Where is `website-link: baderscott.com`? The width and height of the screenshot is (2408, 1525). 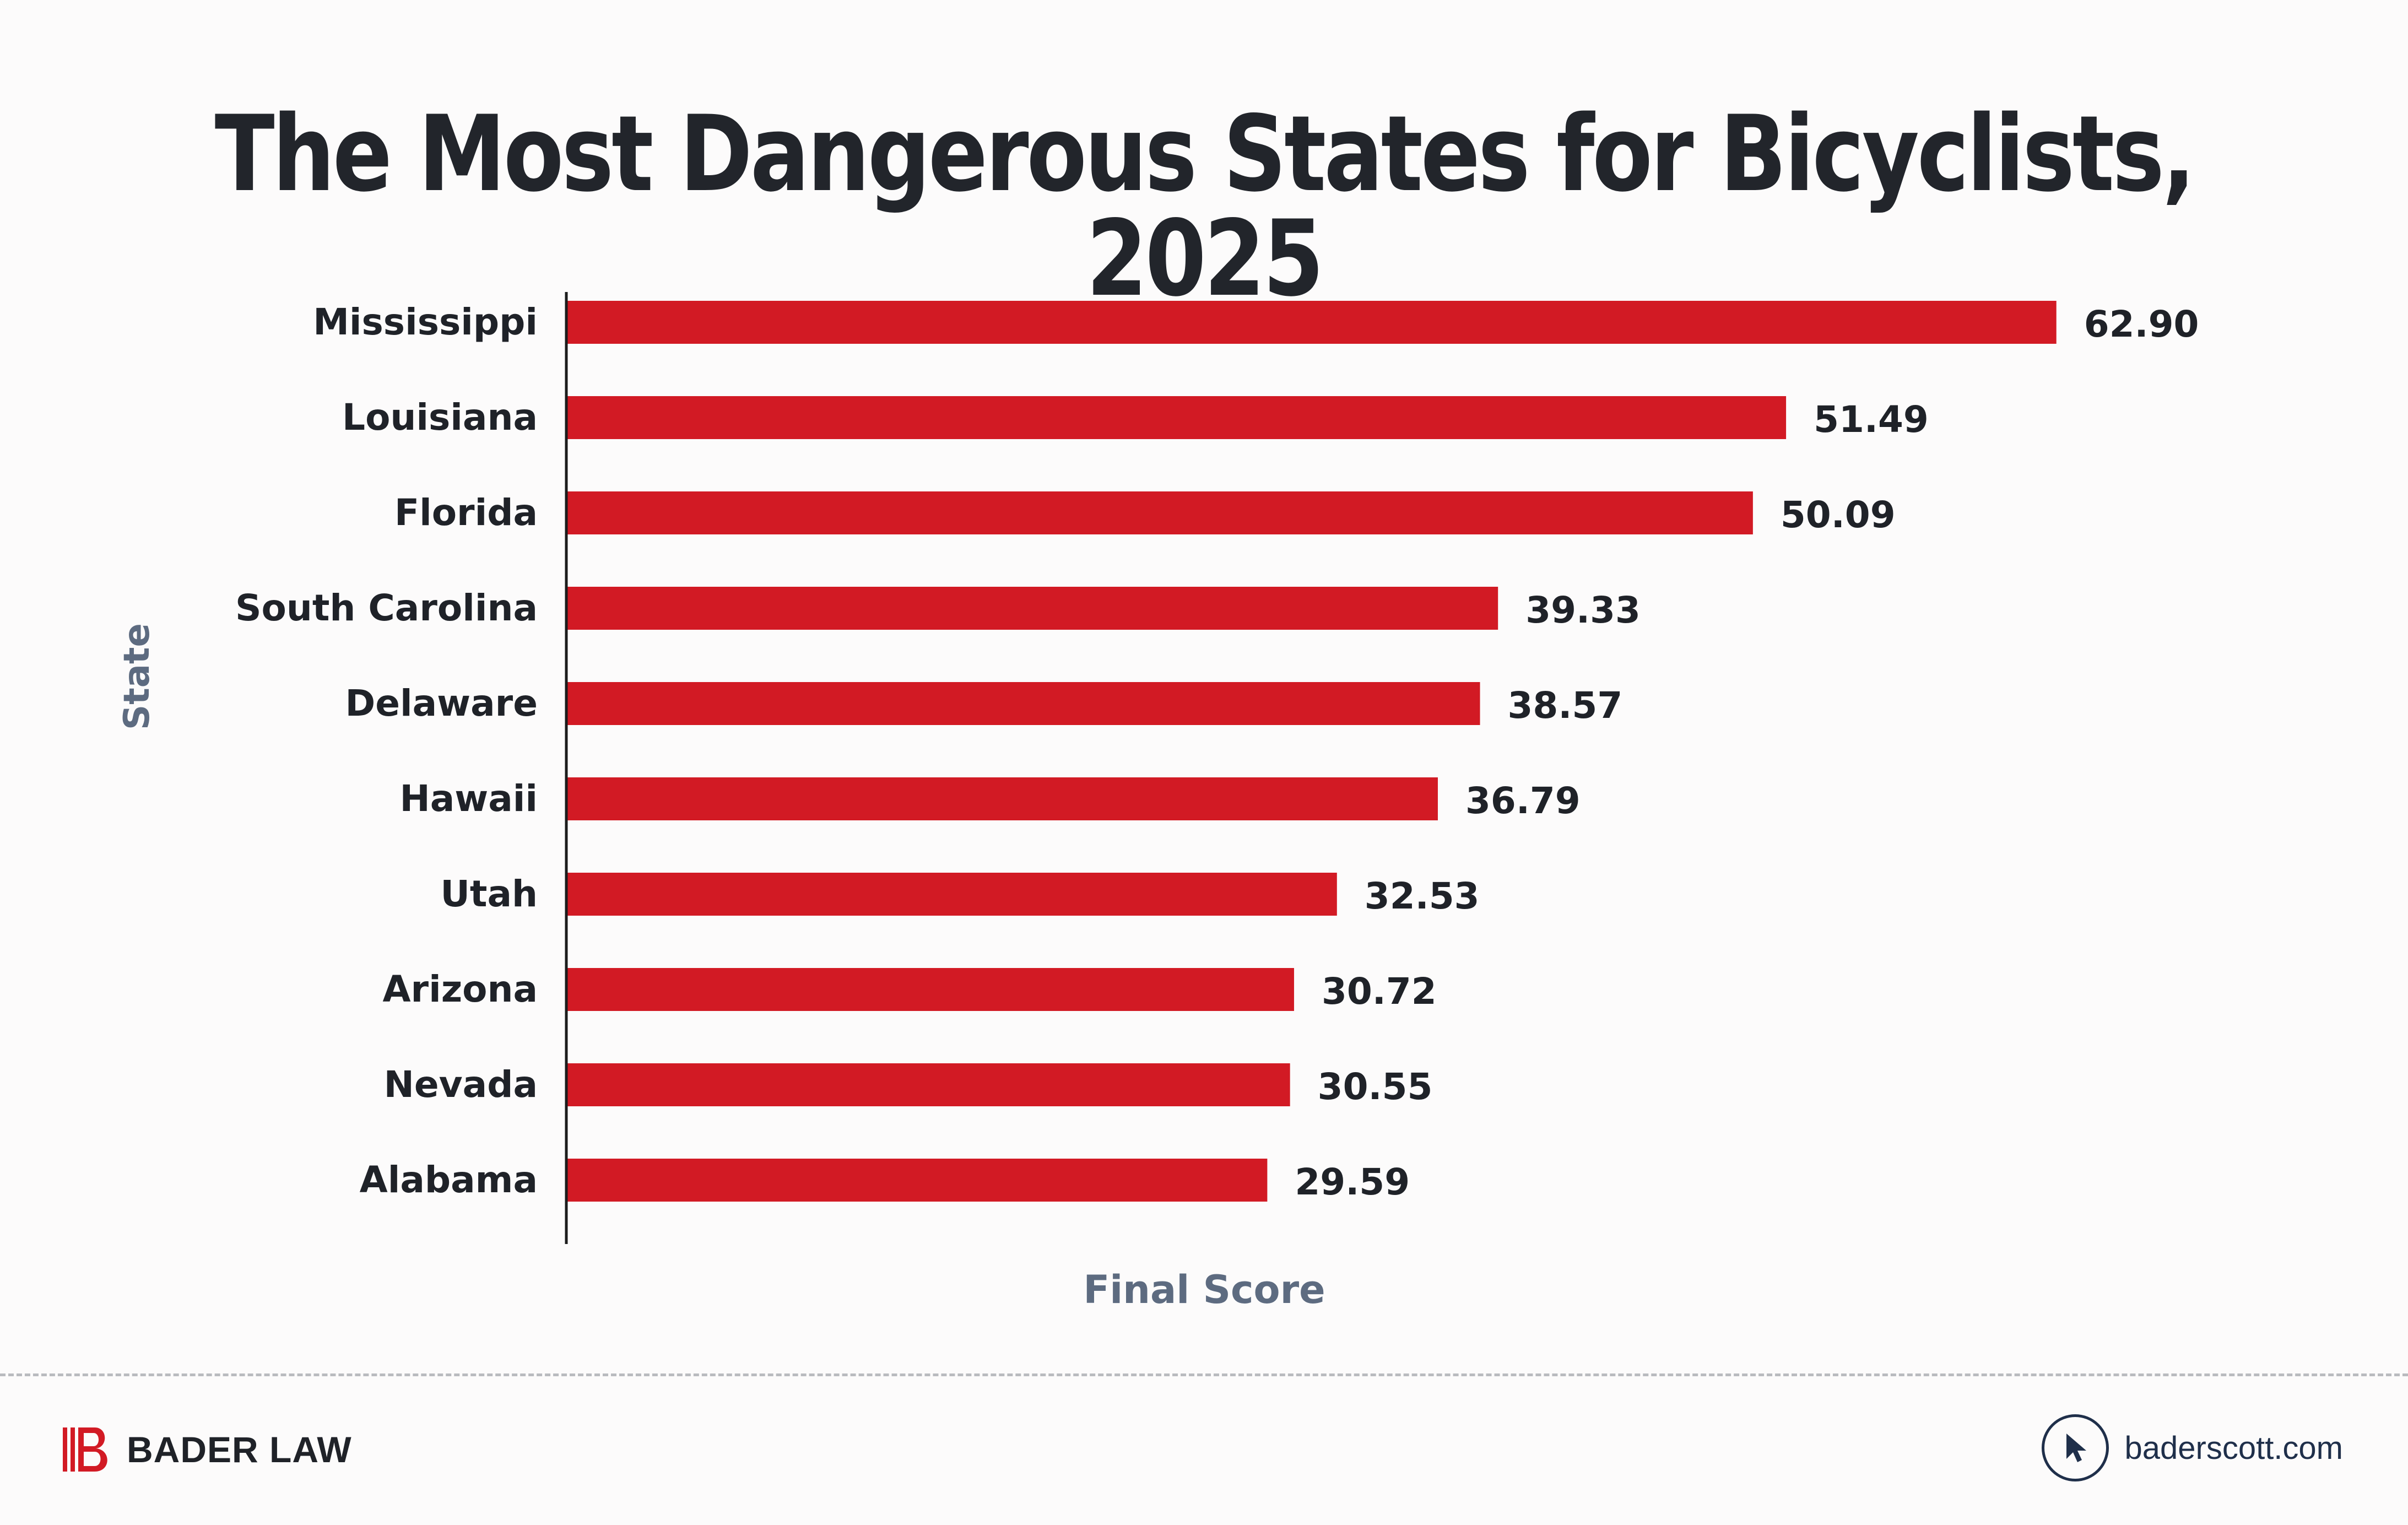
website-link: baderscott.com is located at coordinates (2192, 1448).